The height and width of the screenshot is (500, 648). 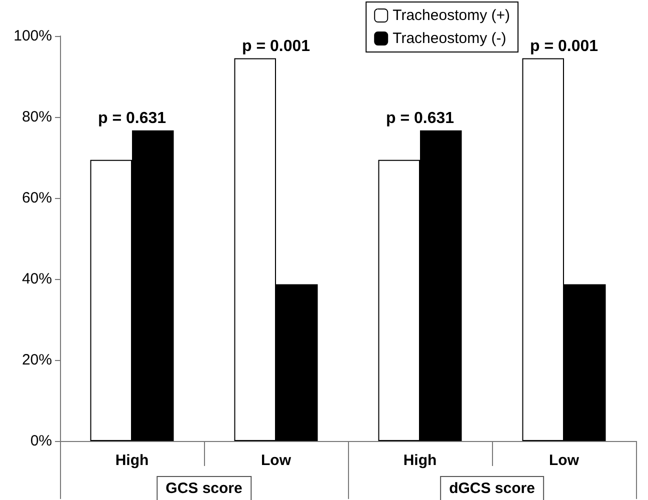 I want to click on y-tick-label: 0%, so click(x=41, y=441).